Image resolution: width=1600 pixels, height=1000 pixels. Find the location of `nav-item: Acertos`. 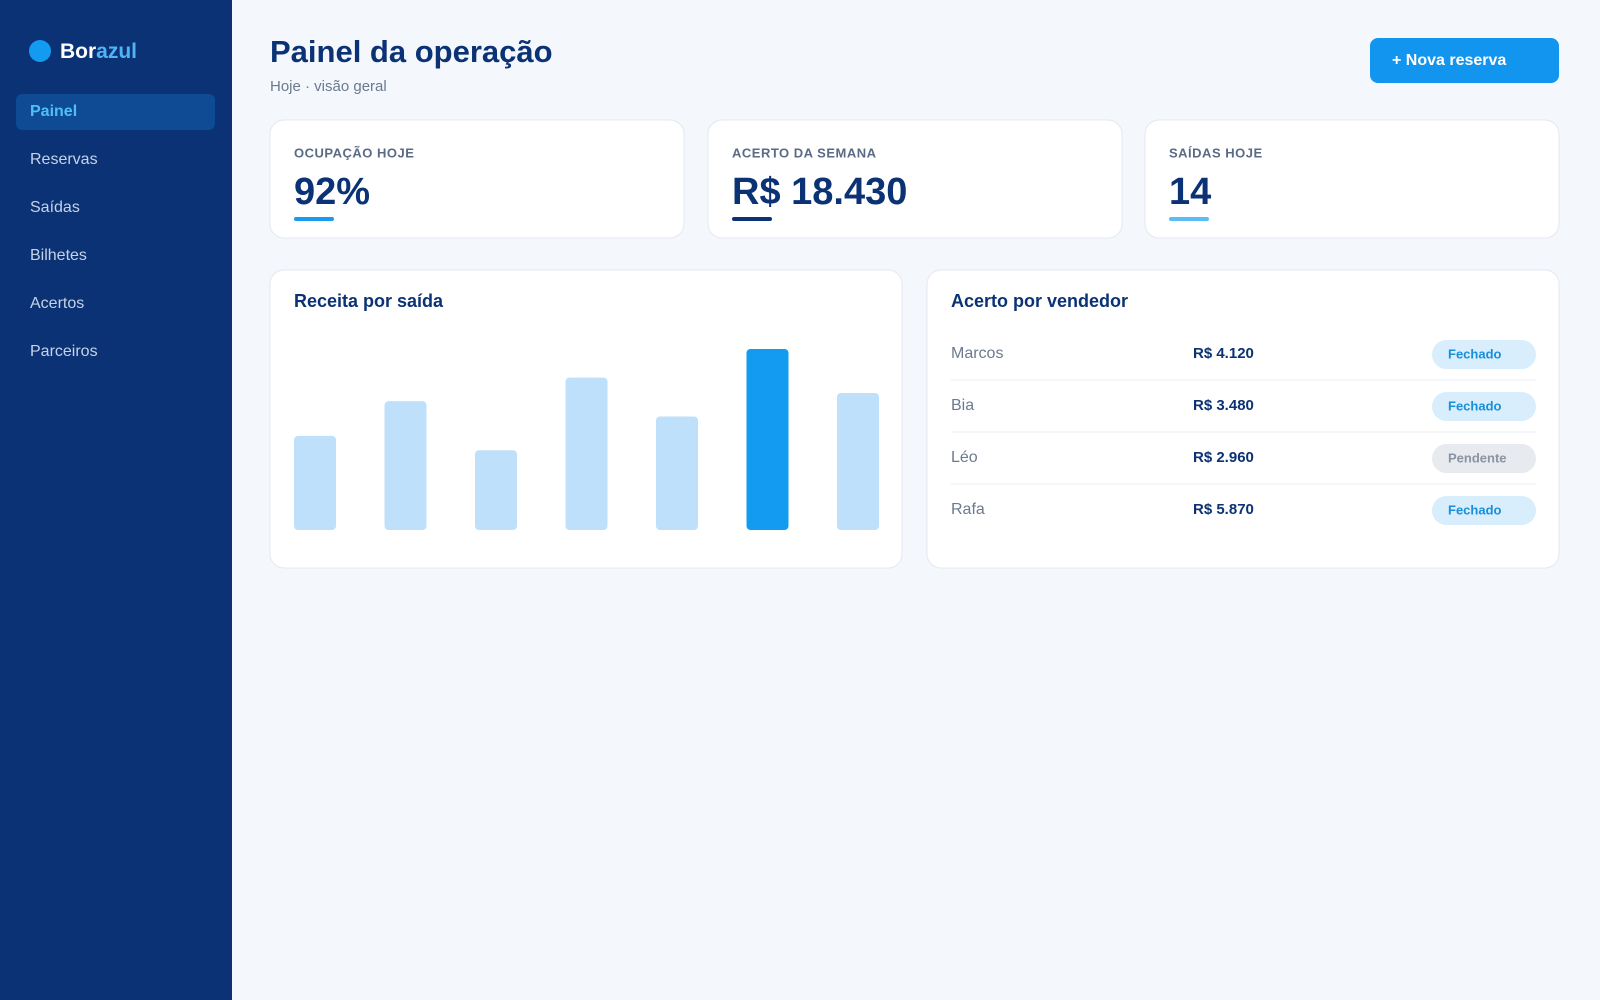

nav-item: Acertos is located at coordinates (57, 303).